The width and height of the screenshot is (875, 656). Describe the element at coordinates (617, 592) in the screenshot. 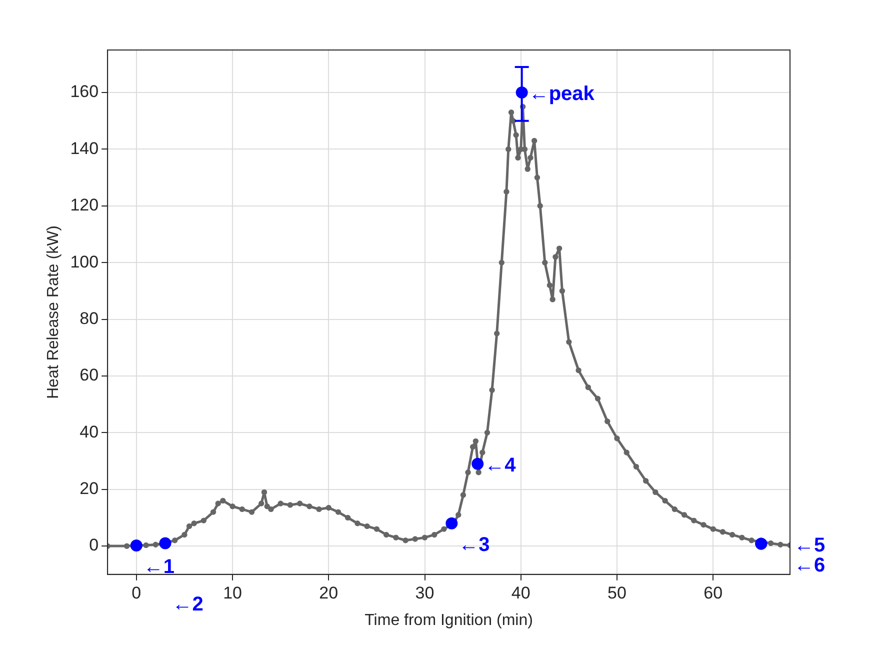

I see `x-tick-label: 50` at that location.